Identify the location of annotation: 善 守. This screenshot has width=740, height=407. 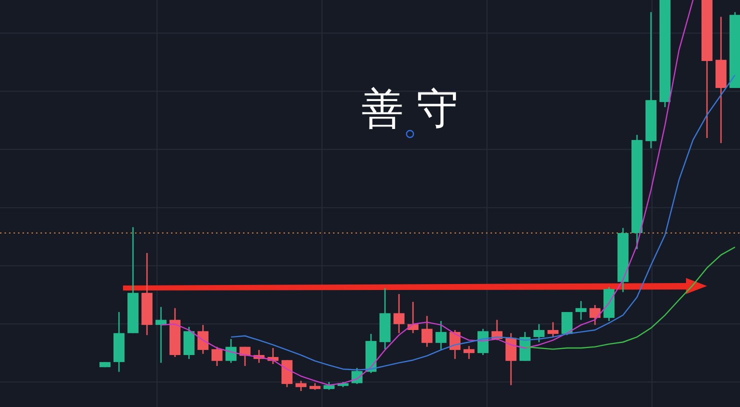
(410, 108).